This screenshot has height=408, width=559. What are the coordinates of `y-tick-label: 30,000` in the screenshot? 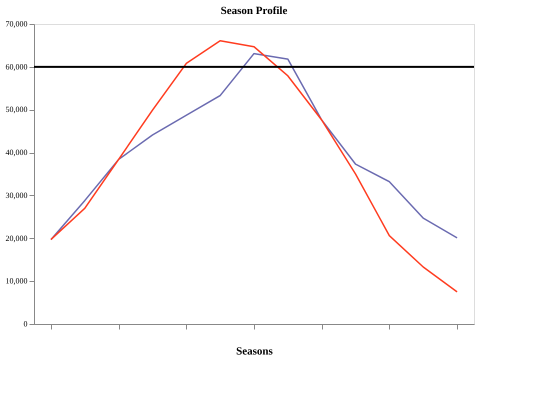 It's located at (17, 195).